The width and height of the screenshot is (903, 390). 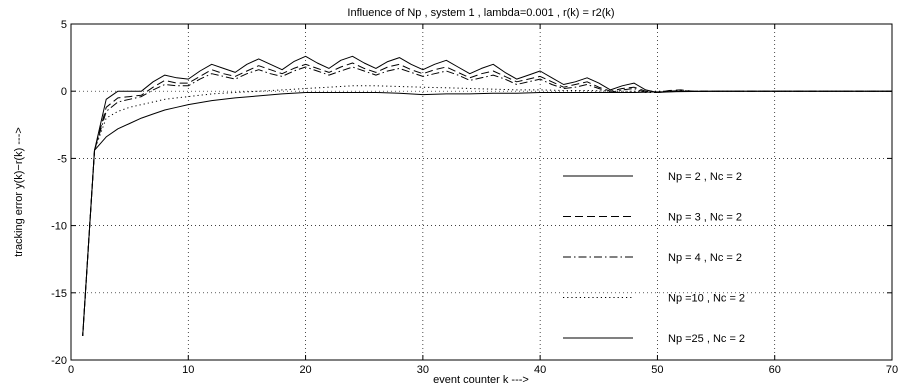 I want to click on y-tick-label: -5, so click(x=62, y=159).